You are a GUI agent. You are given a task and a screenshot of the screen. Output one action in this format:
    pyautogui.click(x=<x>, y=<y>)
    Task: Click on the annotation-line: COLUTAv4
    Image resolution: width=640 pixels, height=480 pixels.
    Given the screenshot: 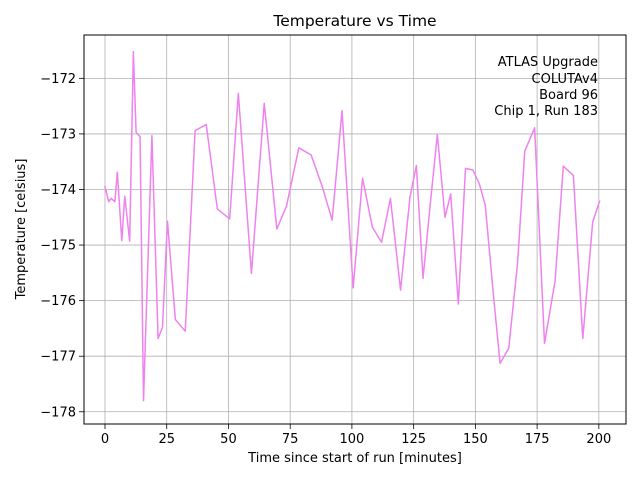 What is the action you would take?
    pyautogui.click(x=565, y=79)
    